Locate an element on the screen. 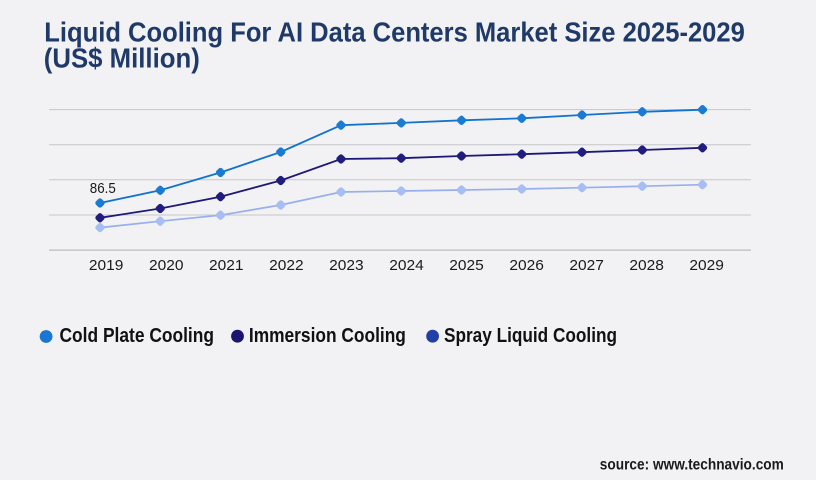  svg-text: 2026 is located at coordinates (526, 265).